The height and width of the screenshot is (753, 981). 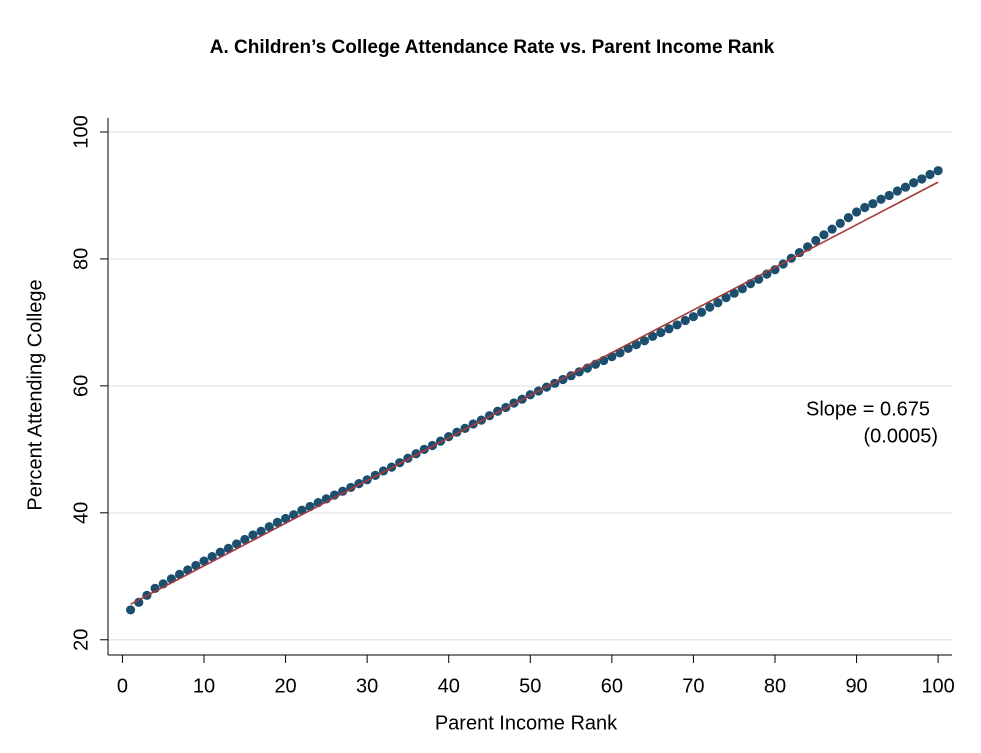 I want to click on x-tick-label: 80, so click(x=775, y=686).